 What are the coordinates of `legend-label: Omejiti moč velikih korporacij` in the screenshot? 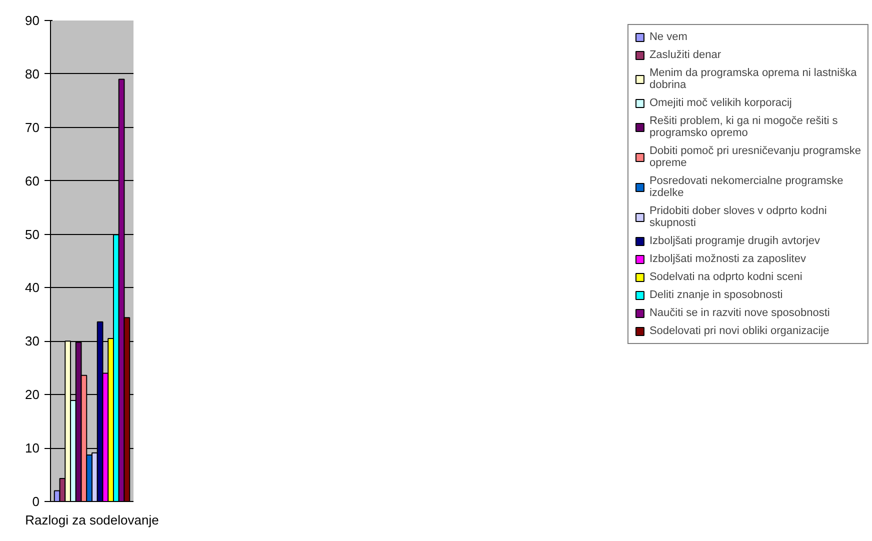 It's located at (720, 103).